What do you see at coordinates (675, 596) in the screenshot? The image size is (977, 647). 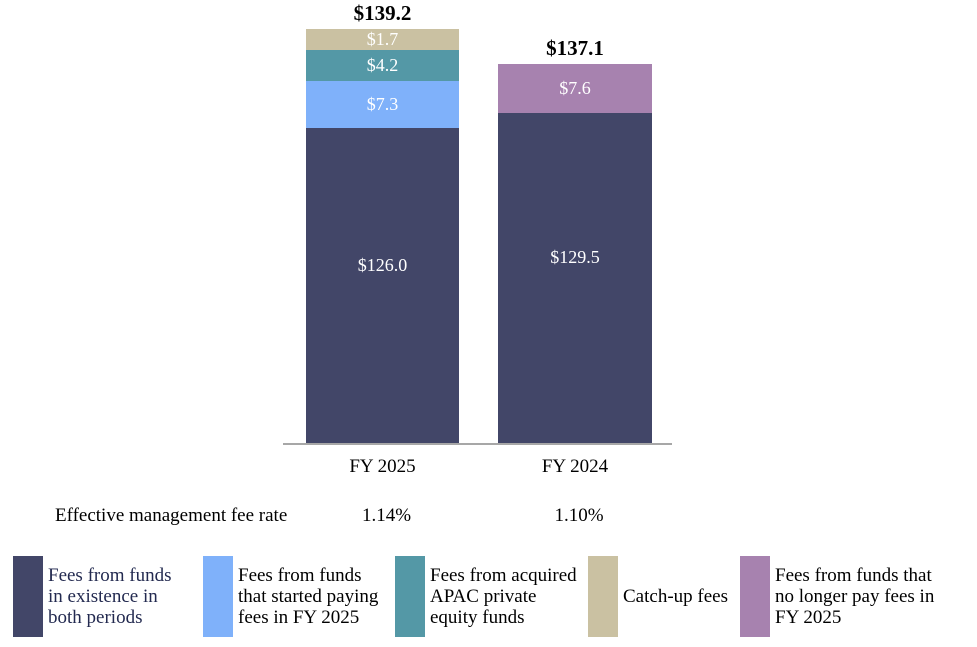 I see `legend-label: Catch-up fees` at bounding box center [675, 596].